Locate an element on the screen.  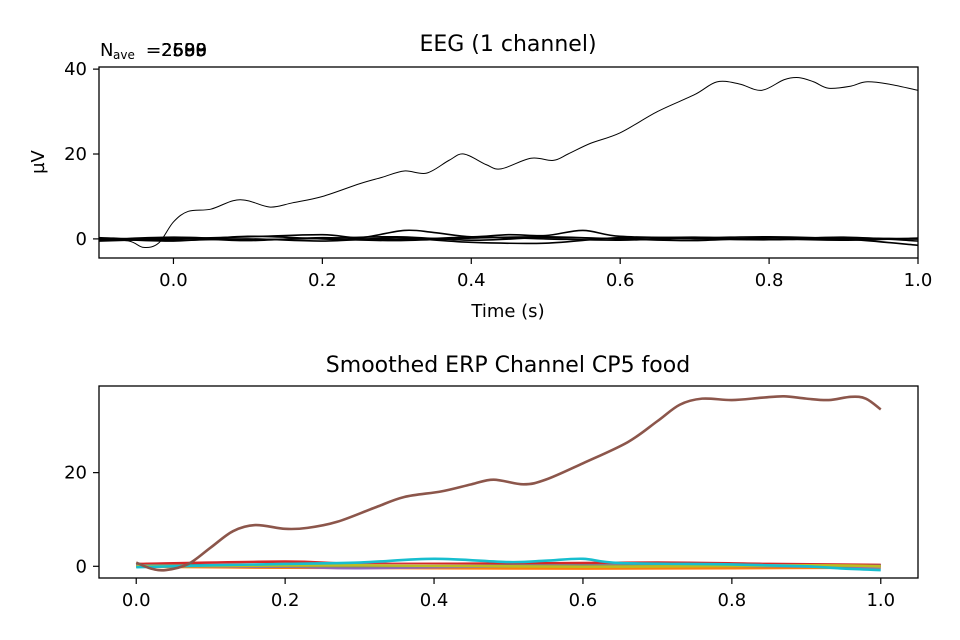
nave-value: =2580 is located at coordinates (176, 50).